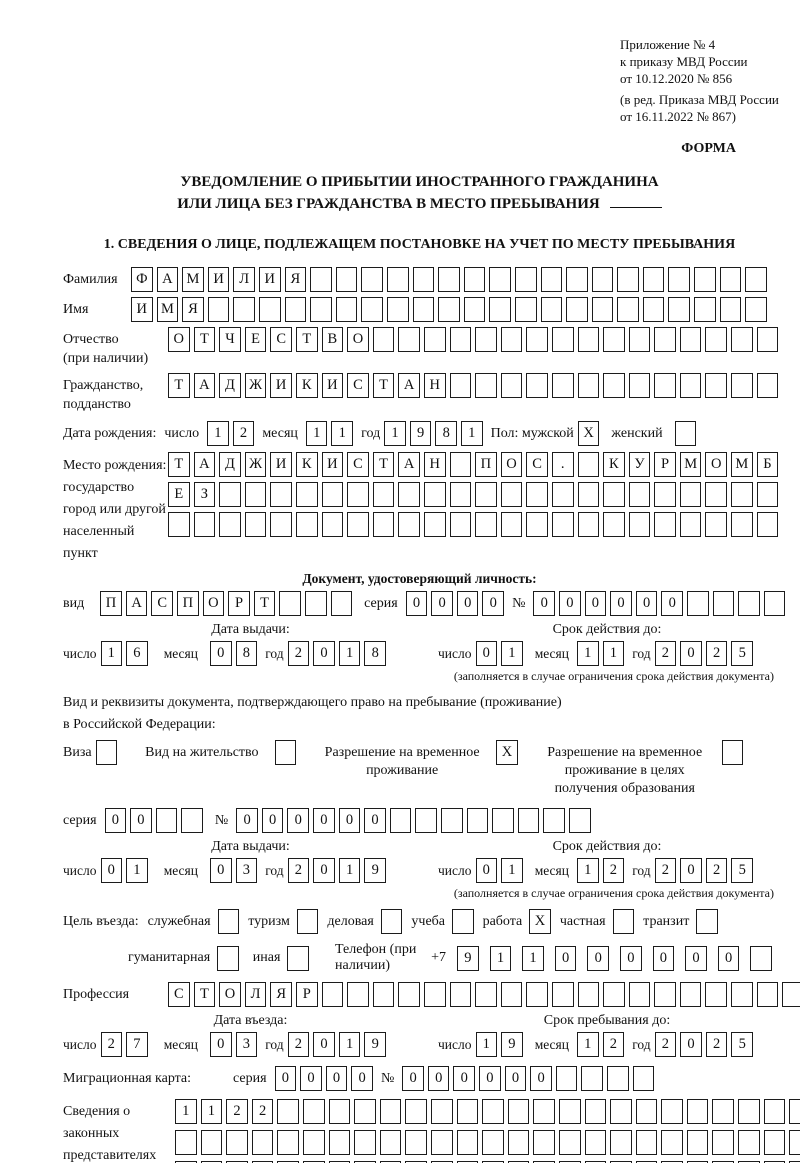 The height and width of the screenshot is (1163, 800). I want to click on char-box: О, so click(213, 603).